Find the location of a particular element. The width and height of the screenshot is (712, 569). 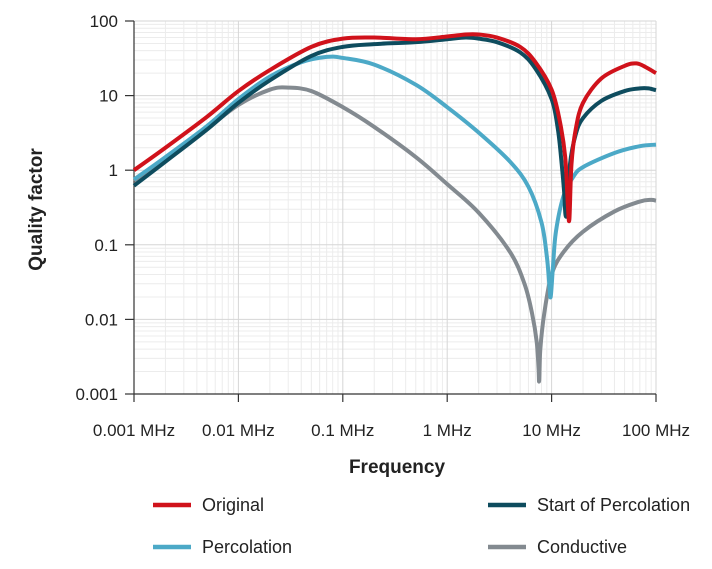

y-axis-title: Quality factor is located at coordinates (36, 209).